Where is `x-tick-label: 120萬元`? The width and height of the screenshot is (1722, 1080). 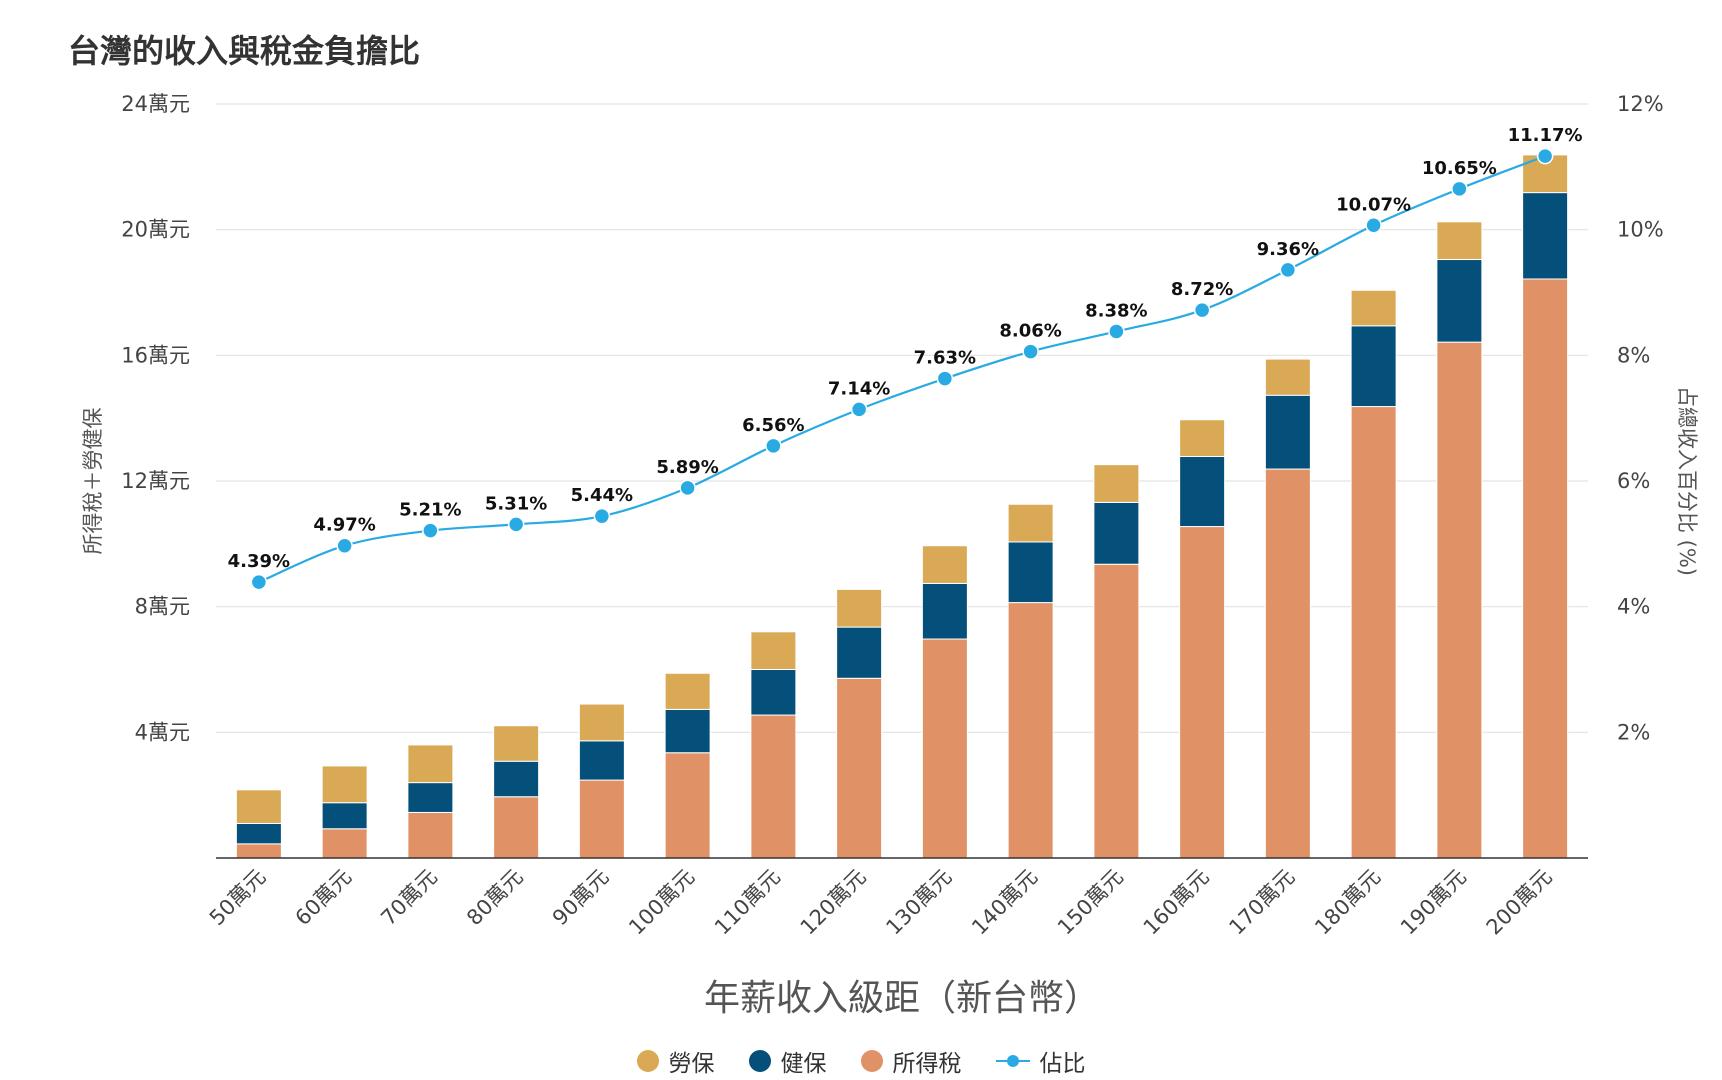 x-tick-label: 120萬元 is located at coordinates (833, 902).